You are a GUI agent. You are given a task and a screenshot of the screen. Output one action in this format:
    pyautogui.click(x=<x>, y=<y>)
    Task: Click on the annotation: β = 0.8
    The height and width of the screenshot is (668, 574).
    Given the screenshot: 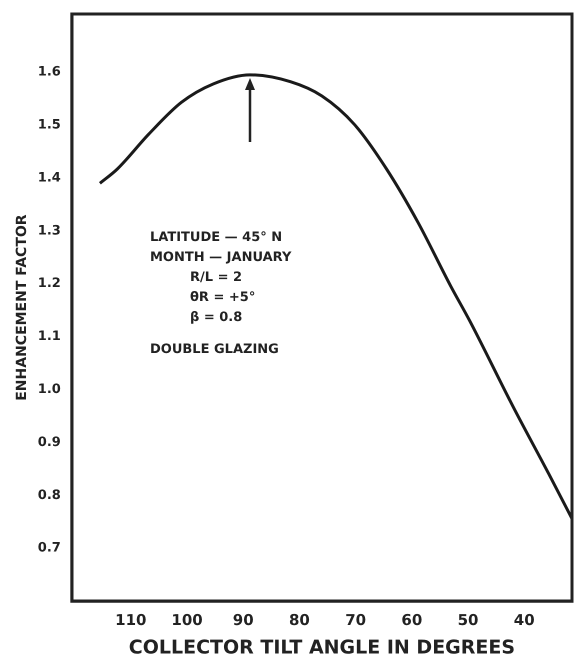 What is the action you would take?
    pyautogui.click(x=216, y=318)
    